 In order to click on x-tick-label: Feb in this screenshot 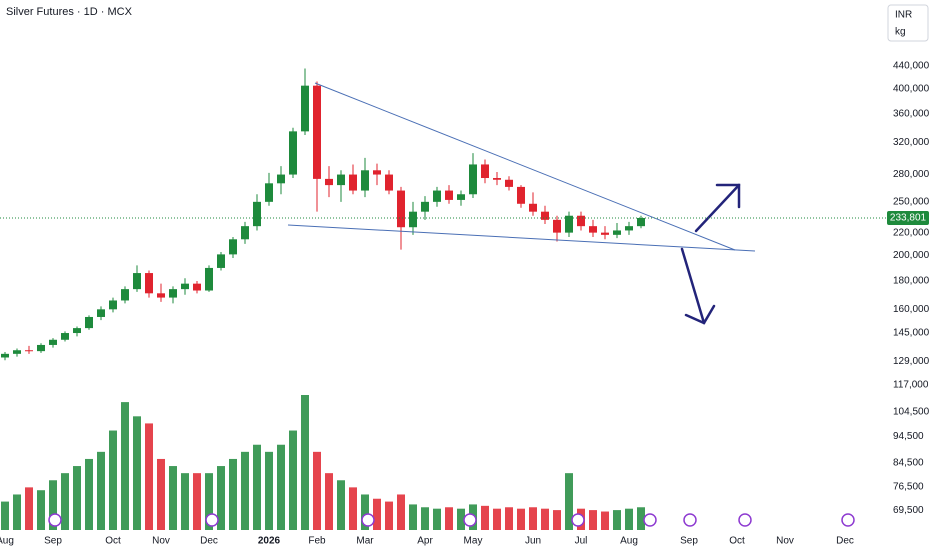, I will do `click(317, 541)`.